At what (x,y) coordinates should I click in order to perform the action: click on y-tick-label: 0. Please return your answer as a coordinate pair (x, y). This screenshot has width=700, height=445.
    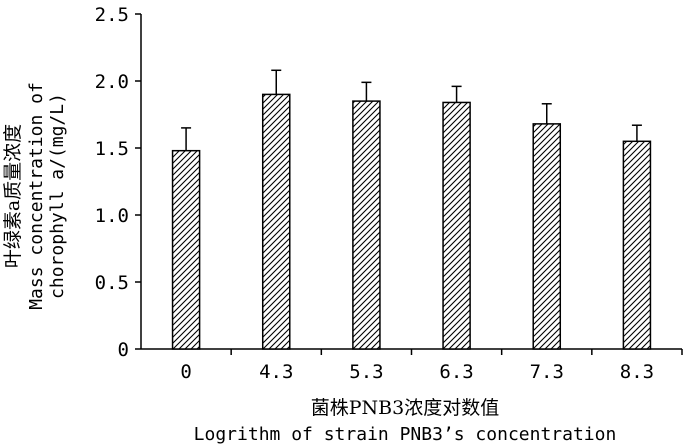
    Looking at the image, I should click on (123, 350).